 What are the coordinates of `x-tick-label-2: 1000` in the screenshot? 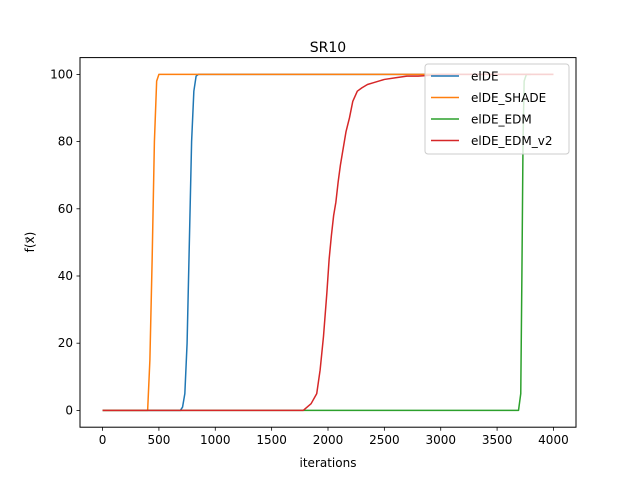 It's located at (215, 440).